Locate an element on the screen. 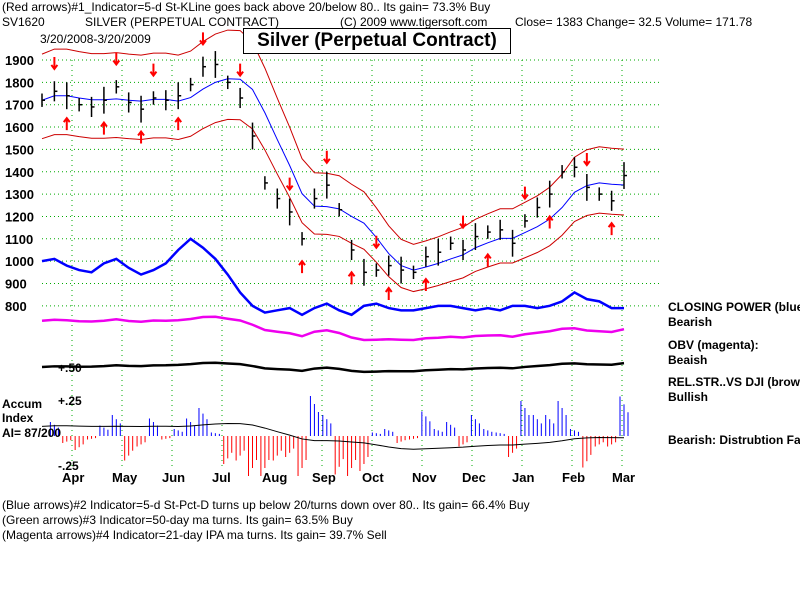  y-tick-label: 1800 is located at coordinates (19, 82).